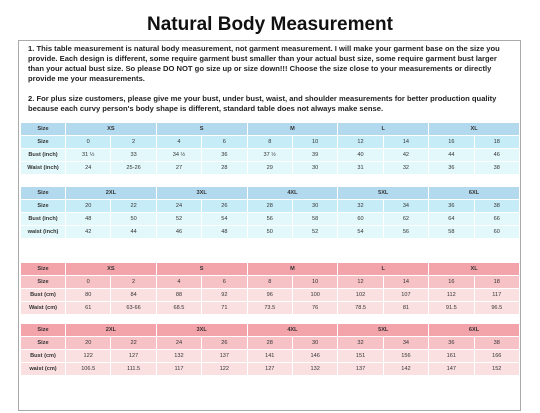  I want to click on cell: 81, so click(406, 308).